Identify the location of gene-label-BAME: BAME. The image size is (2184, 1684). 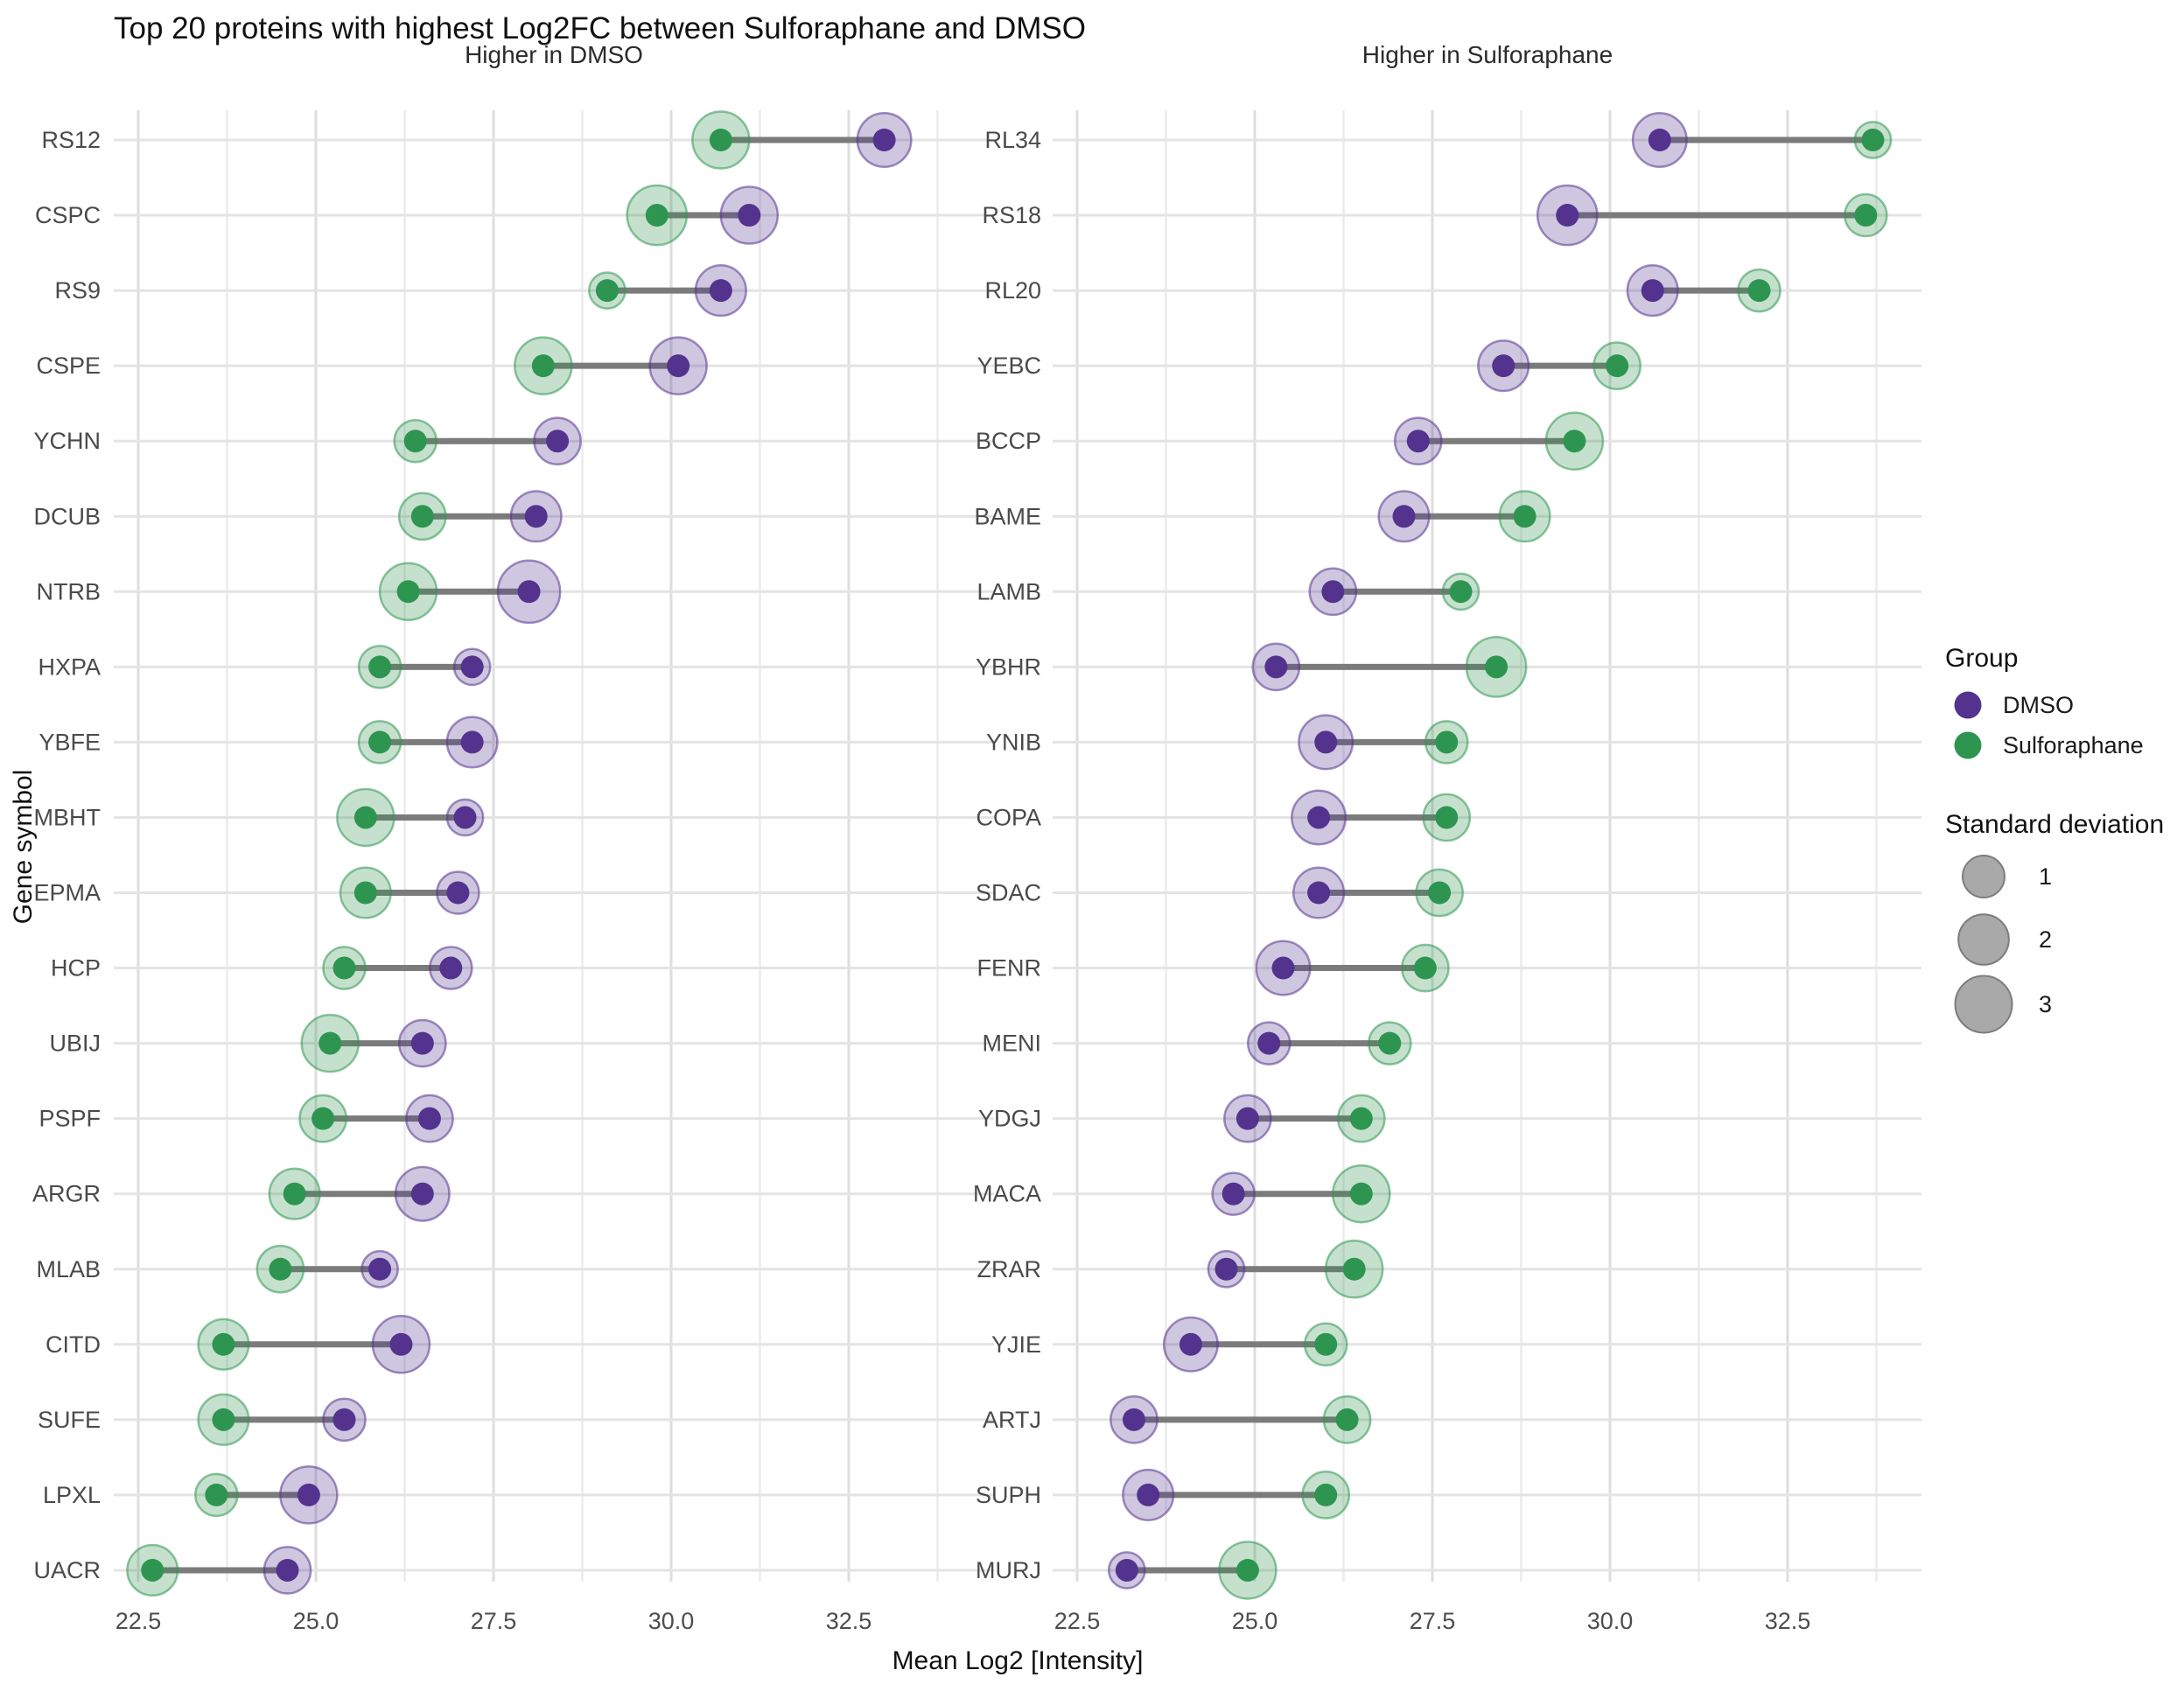
(1007, 516).